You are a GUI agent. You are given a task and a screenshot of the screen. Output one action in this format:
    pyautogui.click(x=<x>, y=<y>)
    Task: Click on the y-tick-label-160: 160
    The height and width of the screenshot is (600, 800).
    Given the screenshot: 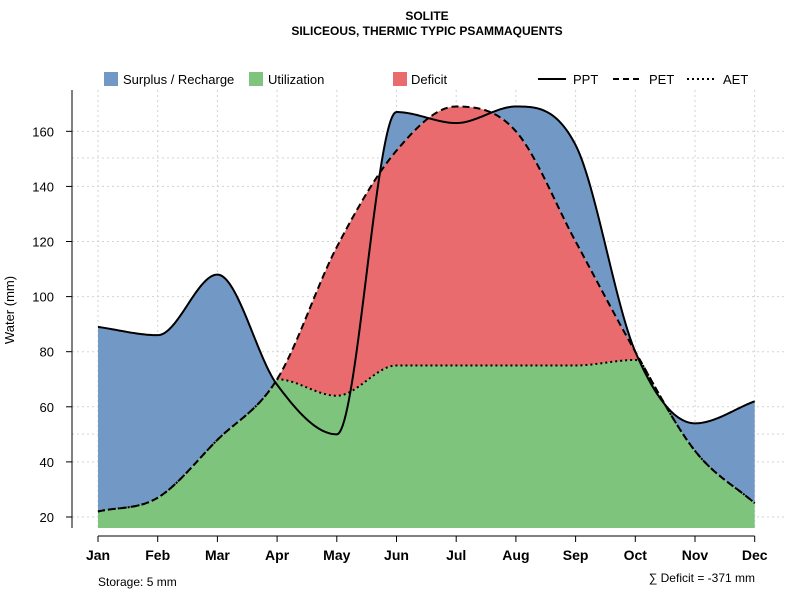 What is the action you would take?
    pyautogui.click(x=43, y=131)
    